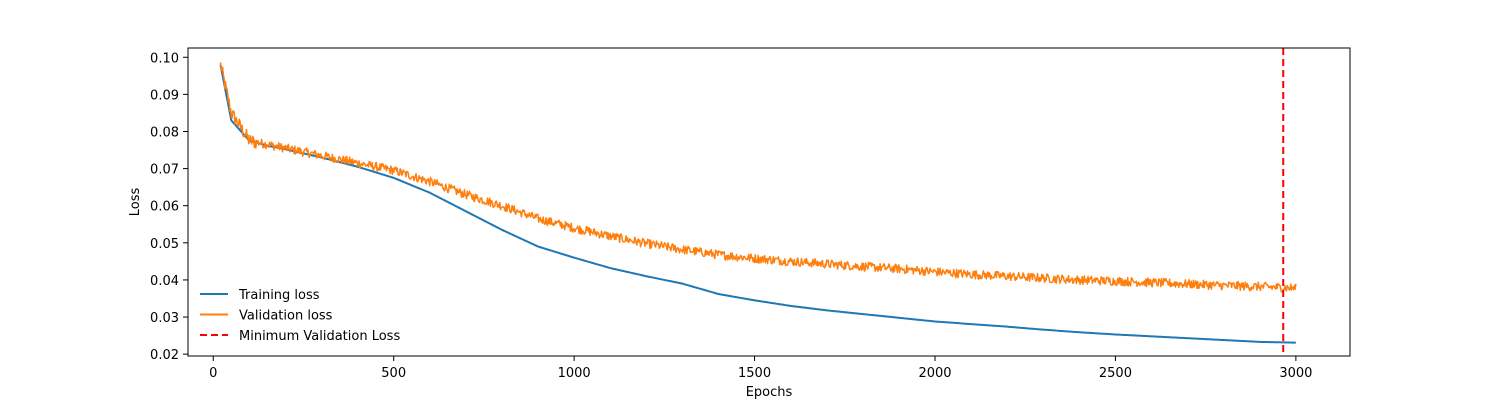 The width and height of the screenshot is (1500, 400). What do you see at coordinates (164, 281) in the screenshot?
I see `y-tick-label: 0.04` at bounding box center [164, 281].